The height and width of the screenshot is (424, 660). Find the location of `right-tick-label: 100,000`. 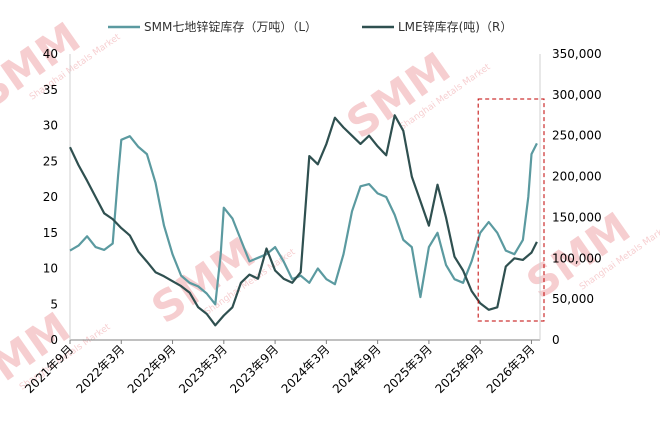

right-tick-label: 100,000 is located at coordinates (577, 258).